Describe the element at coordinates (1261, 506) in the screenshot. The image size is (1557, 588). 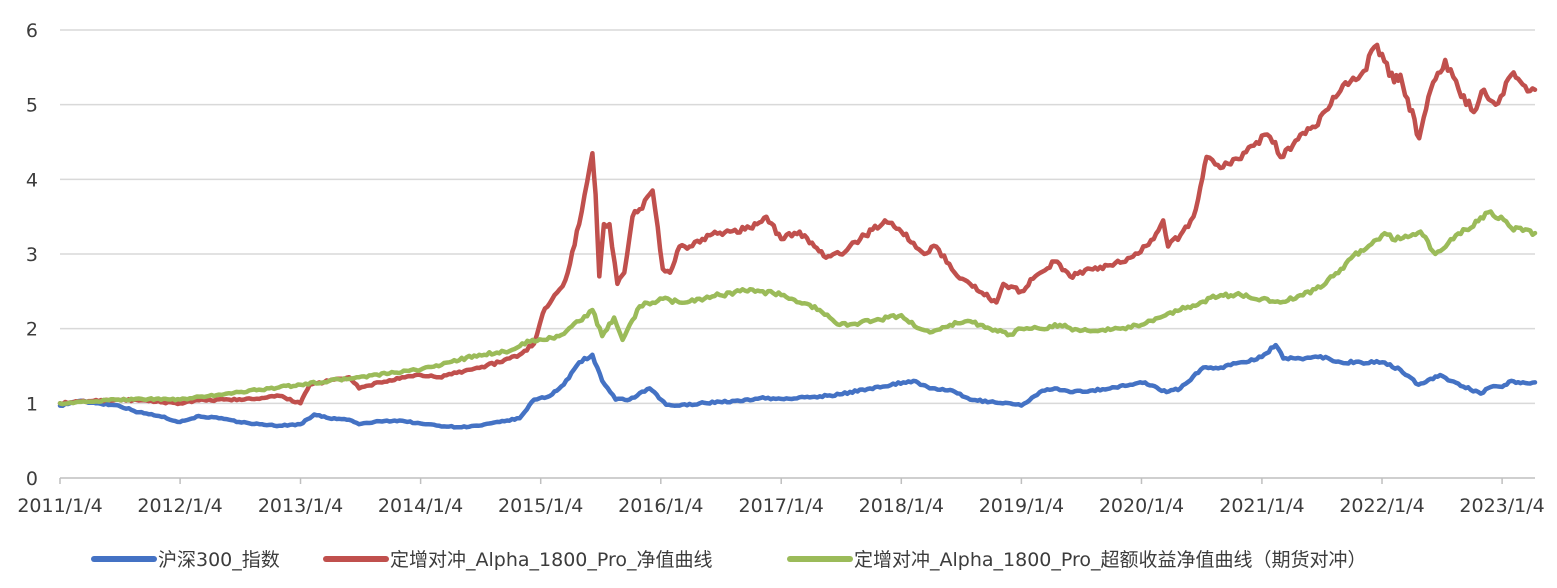
I see `x-tick-label-10: 2021/1/4` at that location.